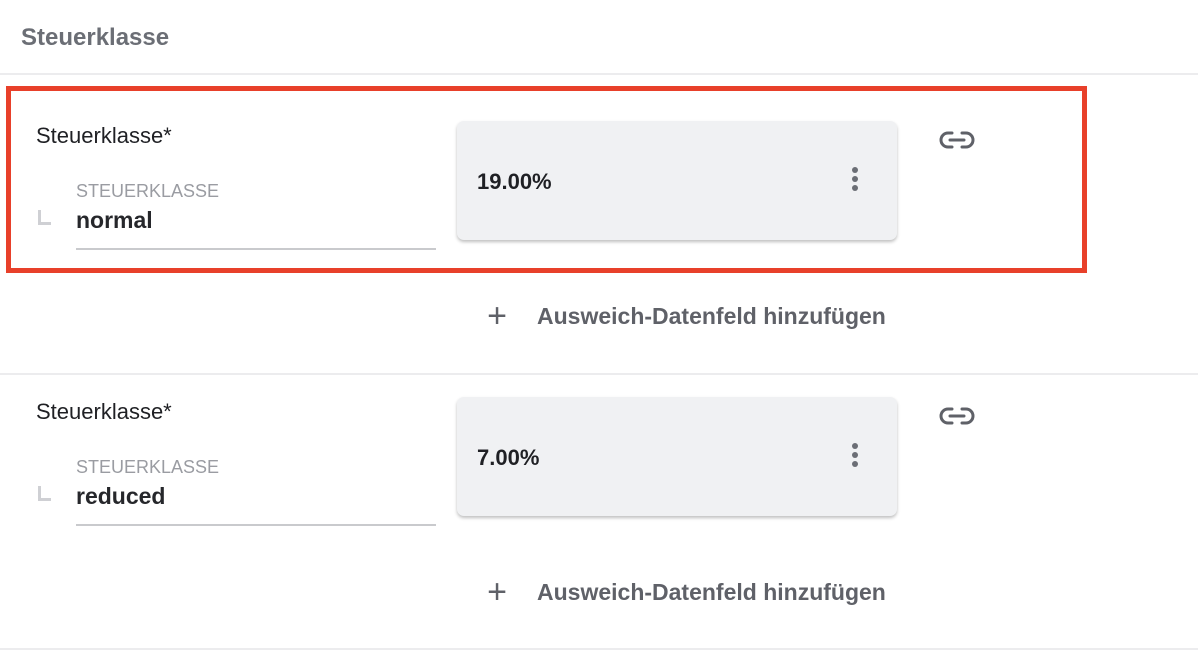  What do you see at coordinates (114, 220) in the screenshot?
I see `tax-class-value: normal` at bounding box center [114, 220].